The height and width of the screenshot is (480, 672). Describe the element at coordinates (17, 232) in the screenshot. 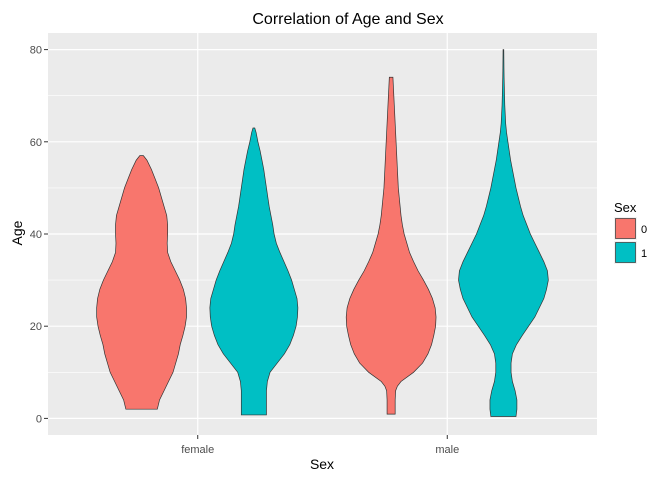

I see `y-axis-title: Age` at that location.